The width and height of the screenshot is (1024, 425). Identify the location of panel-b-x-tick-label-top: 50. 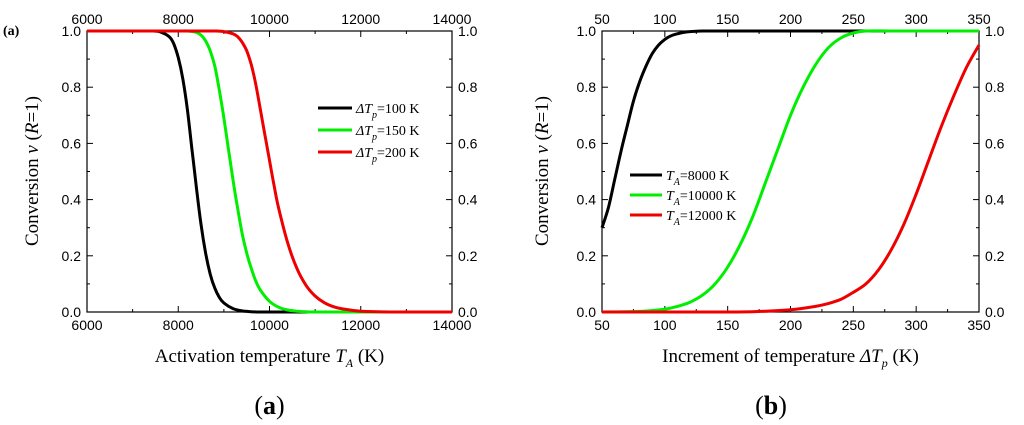
(602, 19).